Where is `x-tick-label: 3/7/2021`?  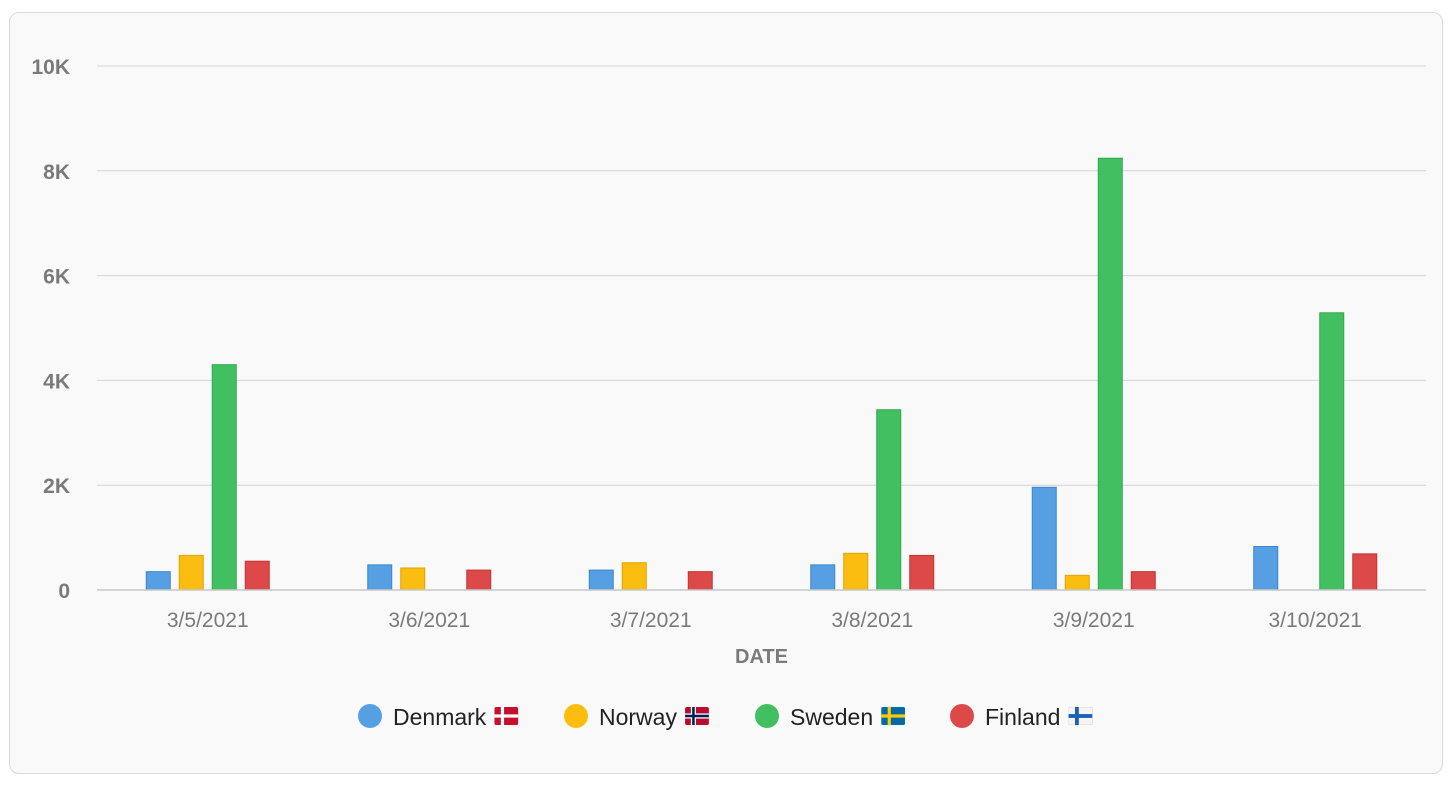
x-tick-label: 3/7/2021 is located at coordinates (651, 620).